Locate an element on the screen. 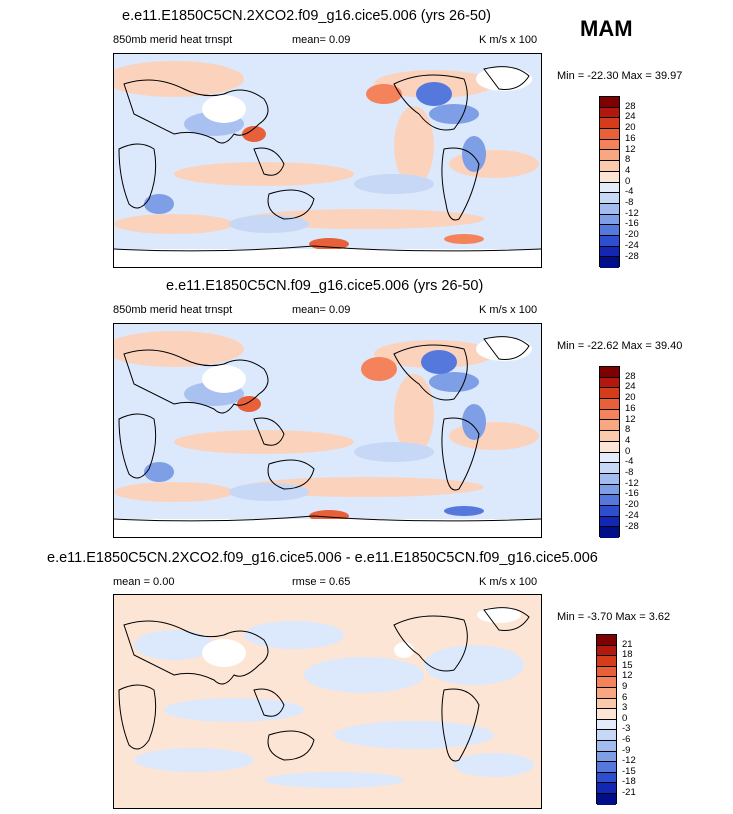 Image resolution: width=733 pixels, height=814 pixels. panel-3-colorbar is located at coordinates (606, 719).